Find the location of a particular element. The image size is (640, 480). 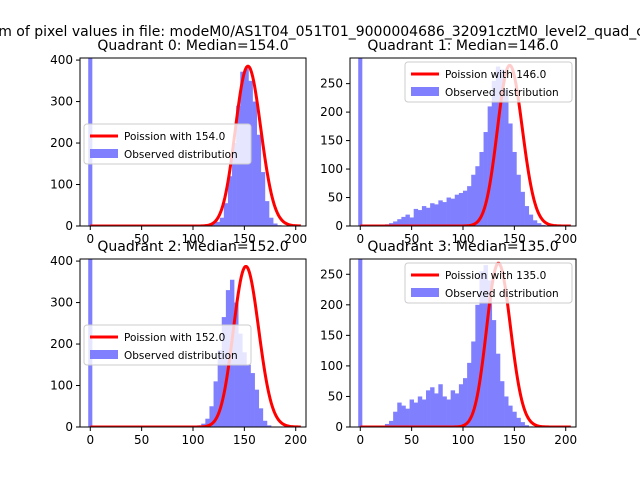

y-tick-label: 50 is located at coordinates (335, 396).